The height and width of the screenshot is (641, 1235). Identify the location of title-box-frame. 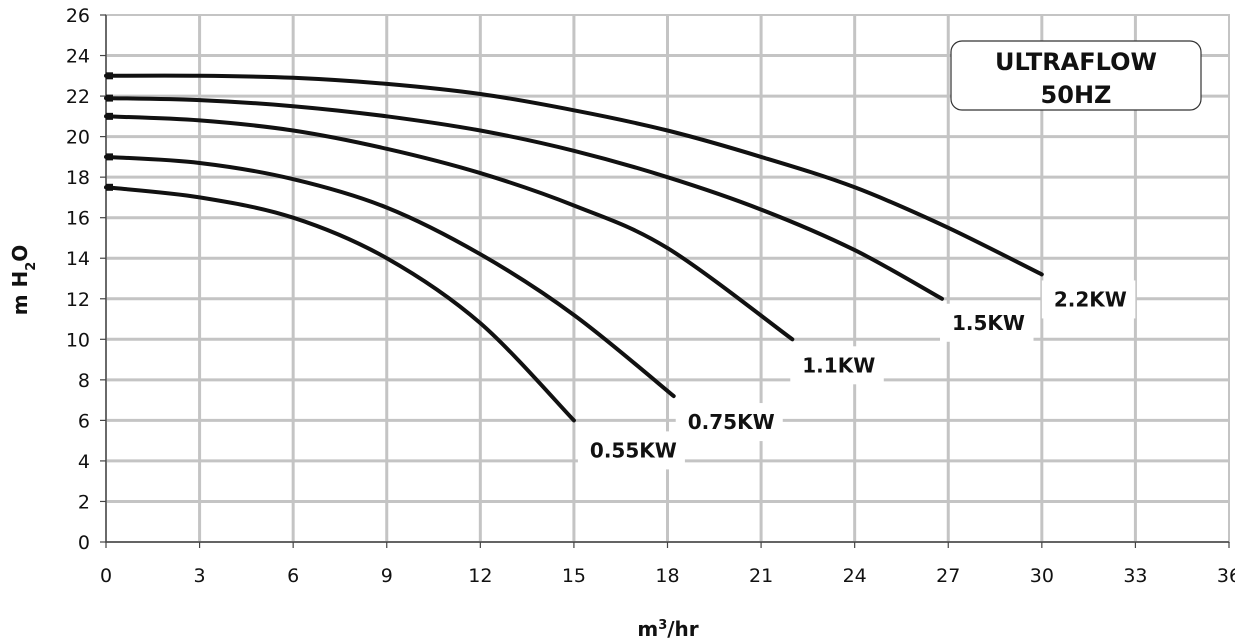
(1076, 75).